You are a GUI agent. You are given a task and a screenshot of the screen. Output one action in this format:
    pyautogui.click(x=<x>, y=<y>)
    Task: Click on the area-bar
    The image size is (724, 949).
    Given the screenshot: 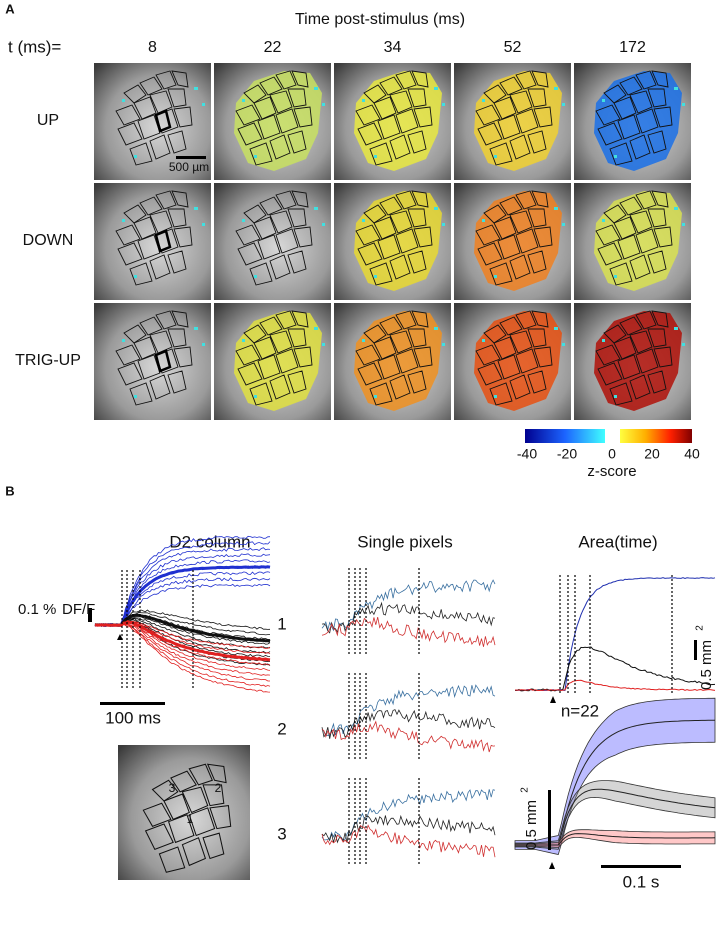 What is the action you would take?
    pyautogui.click(x=695, y=650)
    